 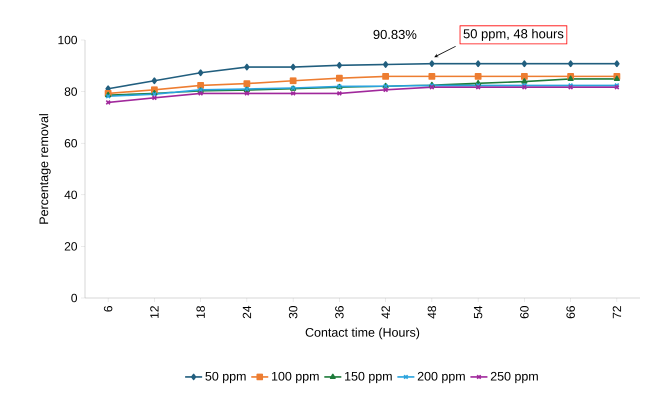 What do you see at coordinates (432, 312) in the screenshot?
I see `x-tick-label: 48` at bounding box center [432, 312].